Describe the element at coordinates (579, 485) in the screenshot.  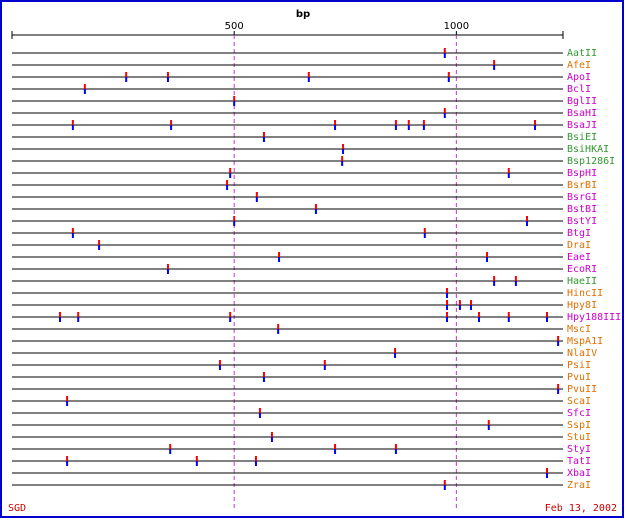
I see `enzyme-label: ZraI` at that location.